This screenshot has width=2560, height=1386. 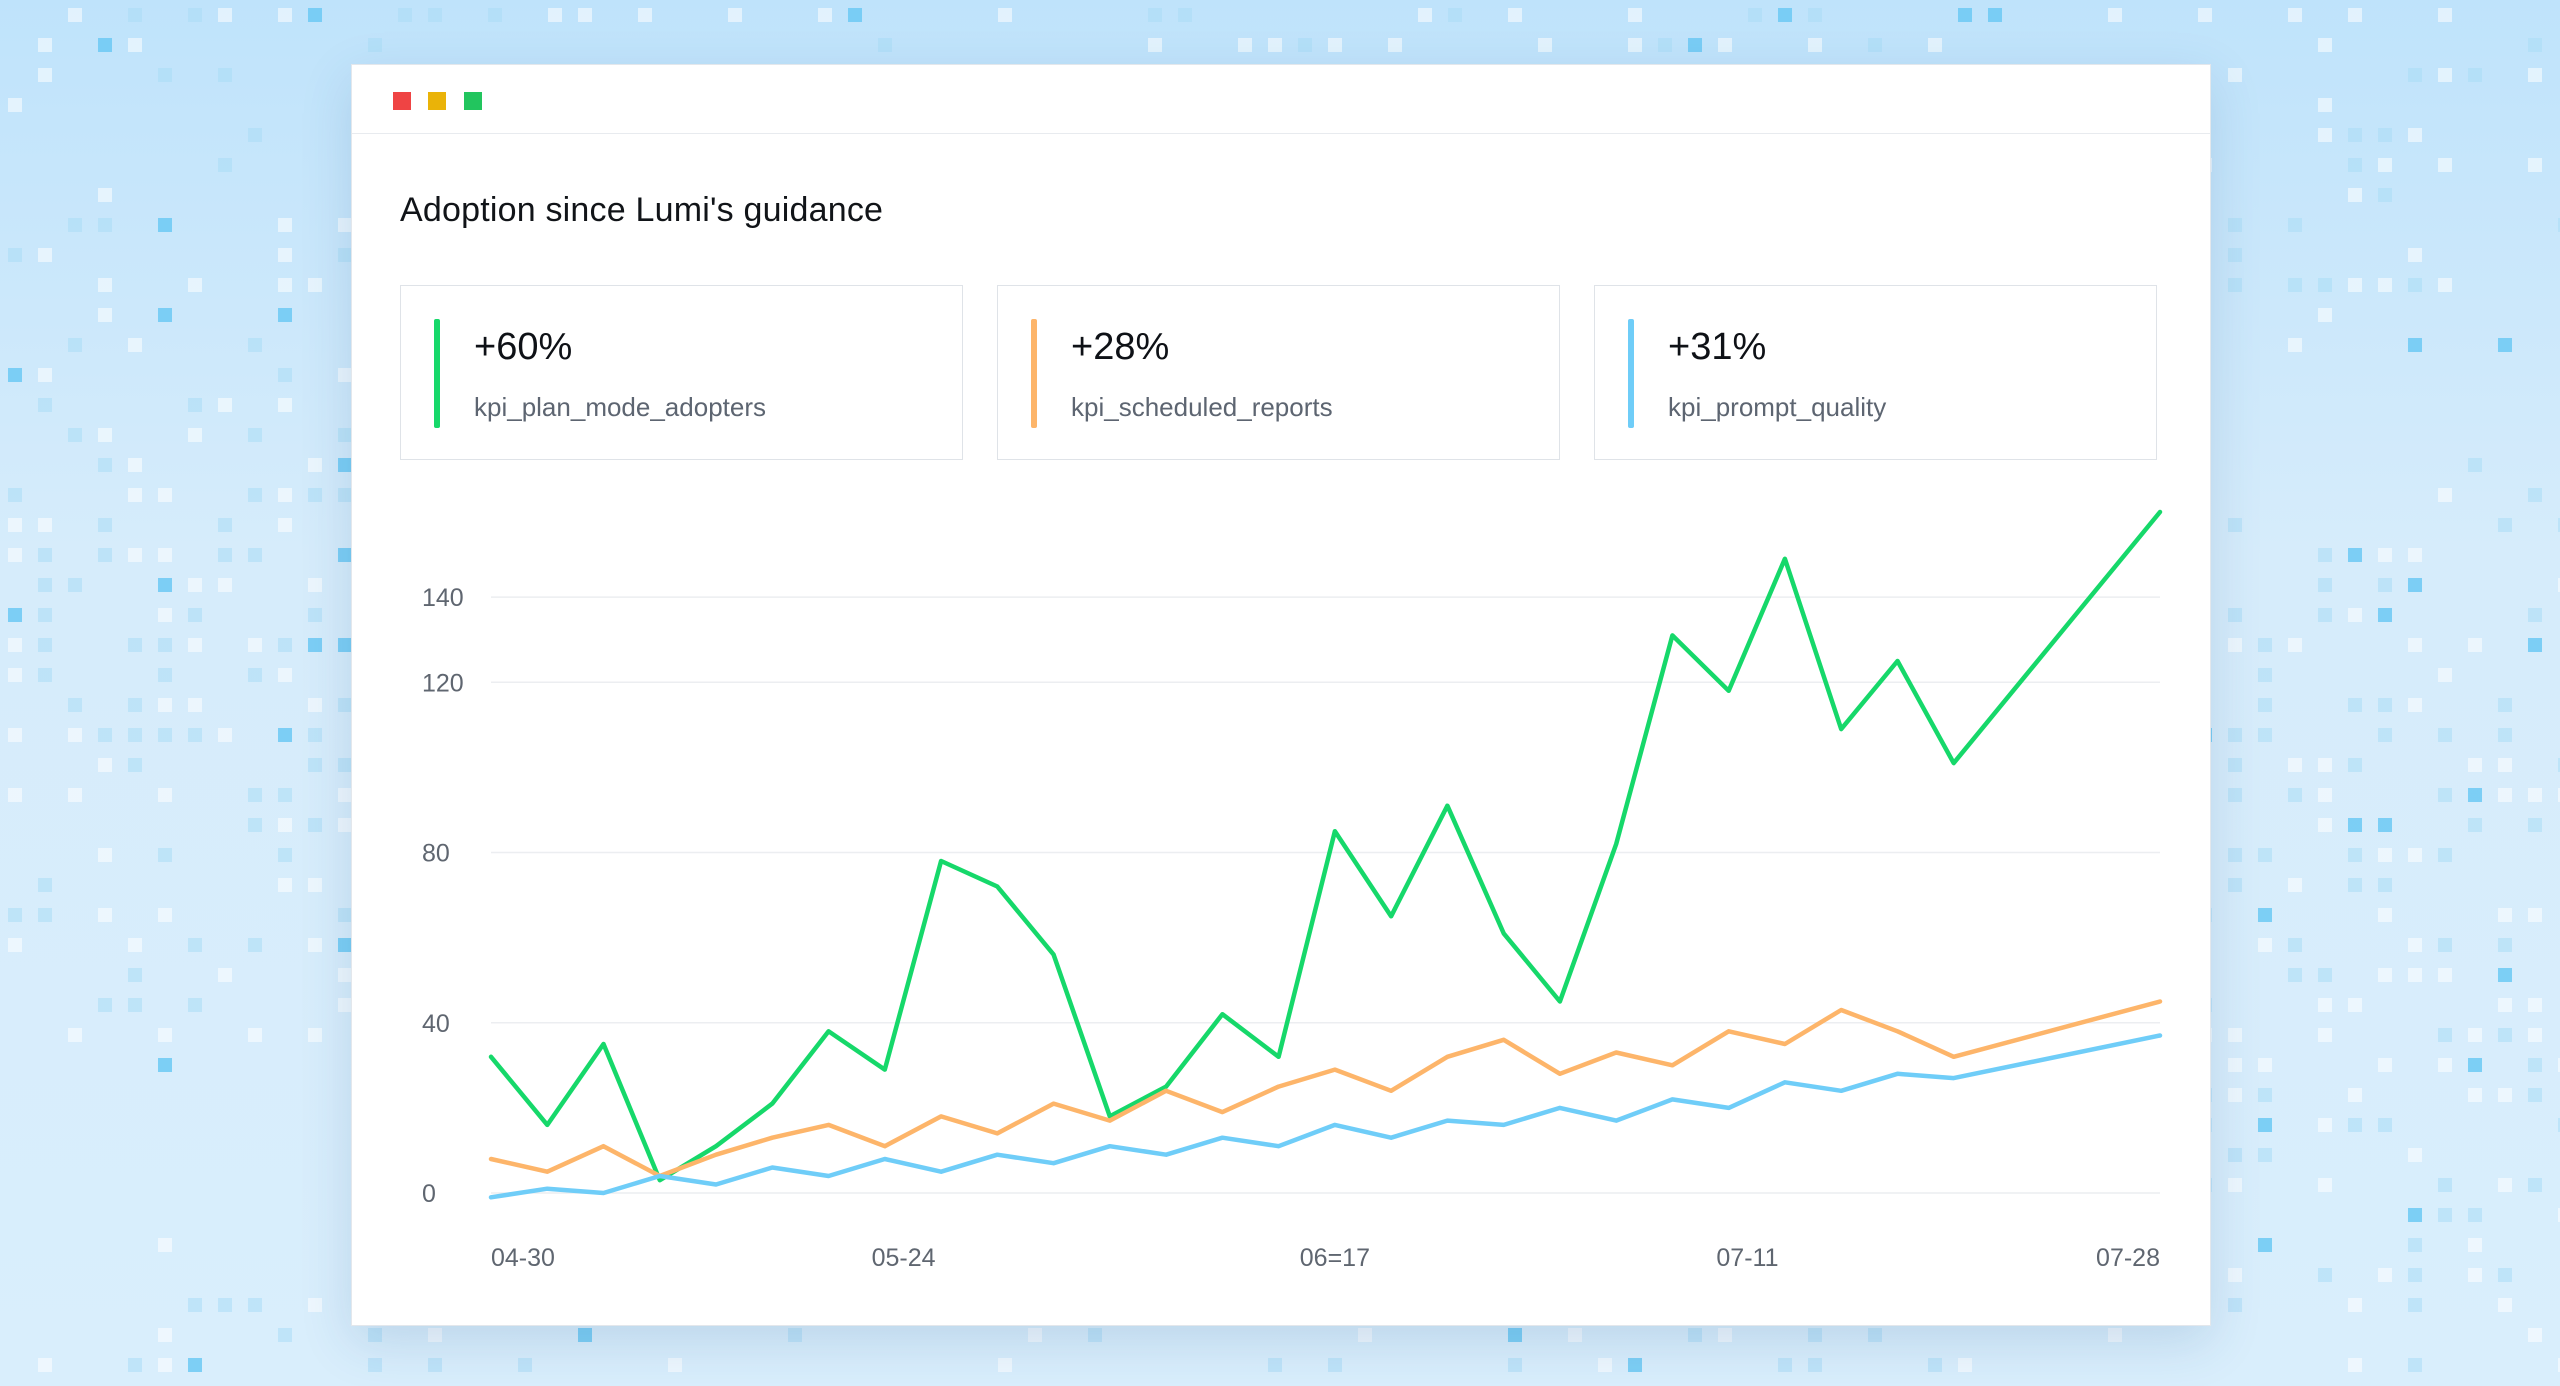 I want to click on x-tick-label: 05-24, so click(x=904, y=1258).